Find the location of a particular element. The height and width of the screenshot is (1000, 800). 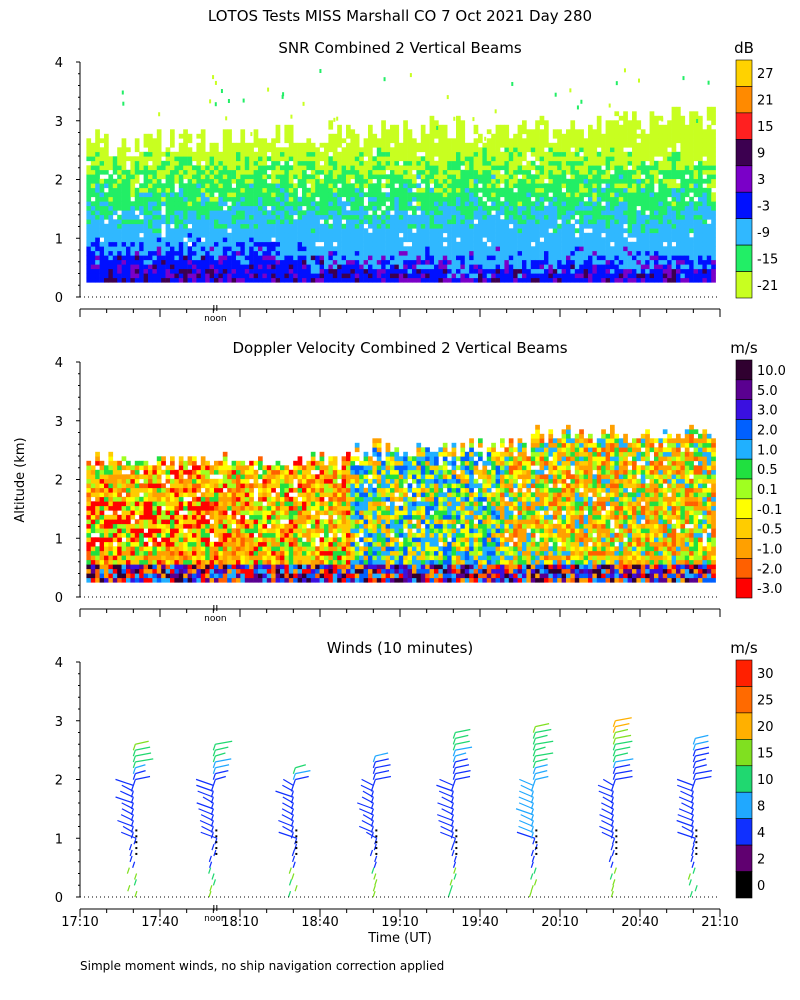

y-tick-label: 4 is located at coordinates (59, 63).